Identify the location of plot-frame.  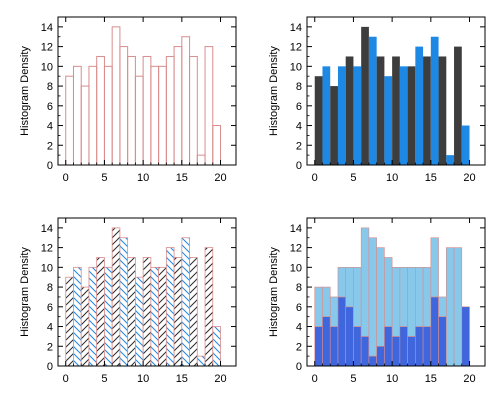
(396, 292).